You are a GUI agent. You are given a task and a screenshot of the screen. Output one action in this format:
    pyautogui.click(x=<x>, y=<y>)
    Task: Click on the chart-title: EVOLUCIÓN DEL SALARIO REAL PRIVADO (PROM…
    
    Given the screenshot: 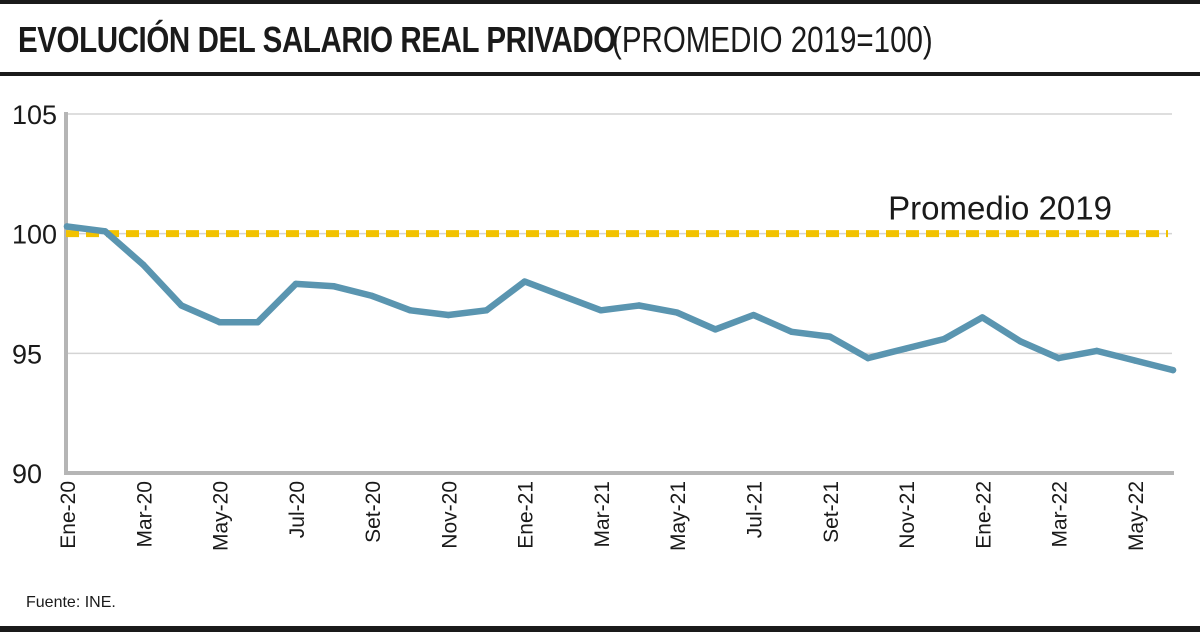 What is the action you would take?
    pyautogui.click(x=475, y=40)
    